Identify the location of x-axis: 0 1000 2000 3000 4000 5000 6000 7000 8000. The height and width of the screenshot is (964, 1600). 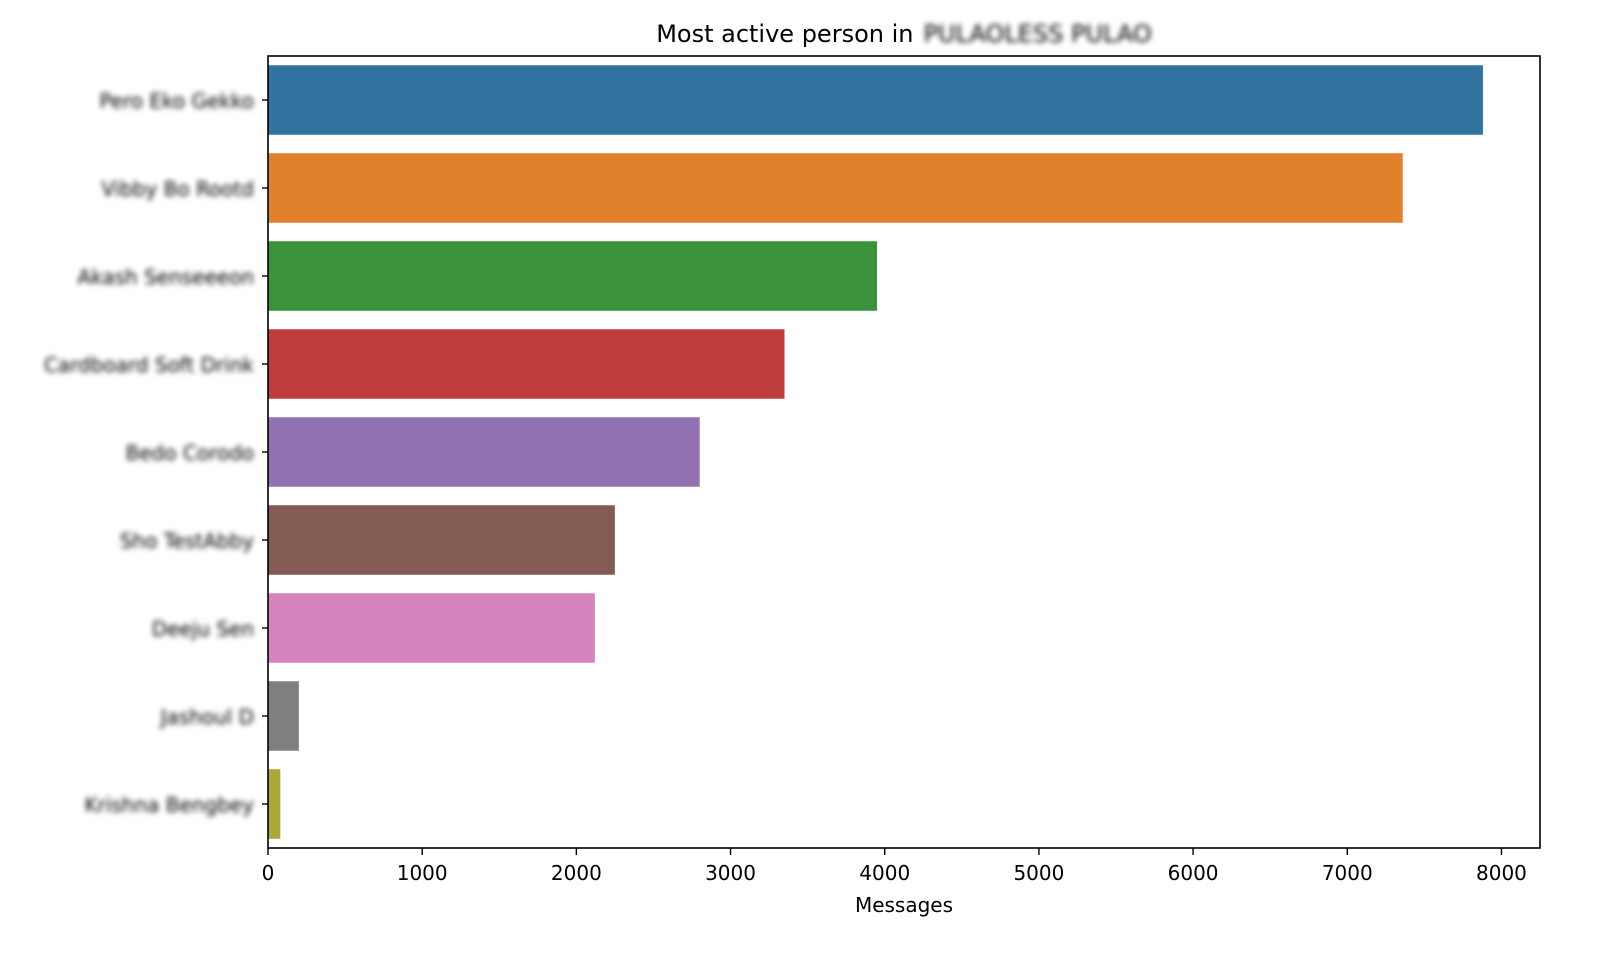
(894, 866).